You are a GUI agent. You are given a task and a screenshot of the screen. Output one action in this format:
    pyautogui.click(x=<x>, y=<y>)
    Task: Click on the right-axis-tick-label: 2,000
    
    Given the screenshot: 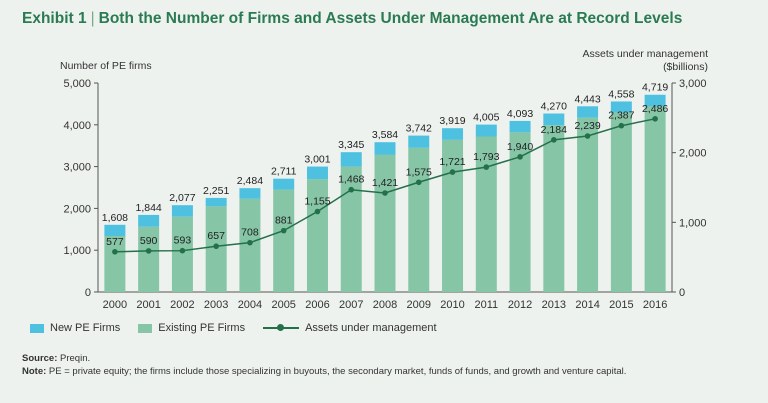 What is the action you would take?
    pyautogui.click(x=693, y=154)
    